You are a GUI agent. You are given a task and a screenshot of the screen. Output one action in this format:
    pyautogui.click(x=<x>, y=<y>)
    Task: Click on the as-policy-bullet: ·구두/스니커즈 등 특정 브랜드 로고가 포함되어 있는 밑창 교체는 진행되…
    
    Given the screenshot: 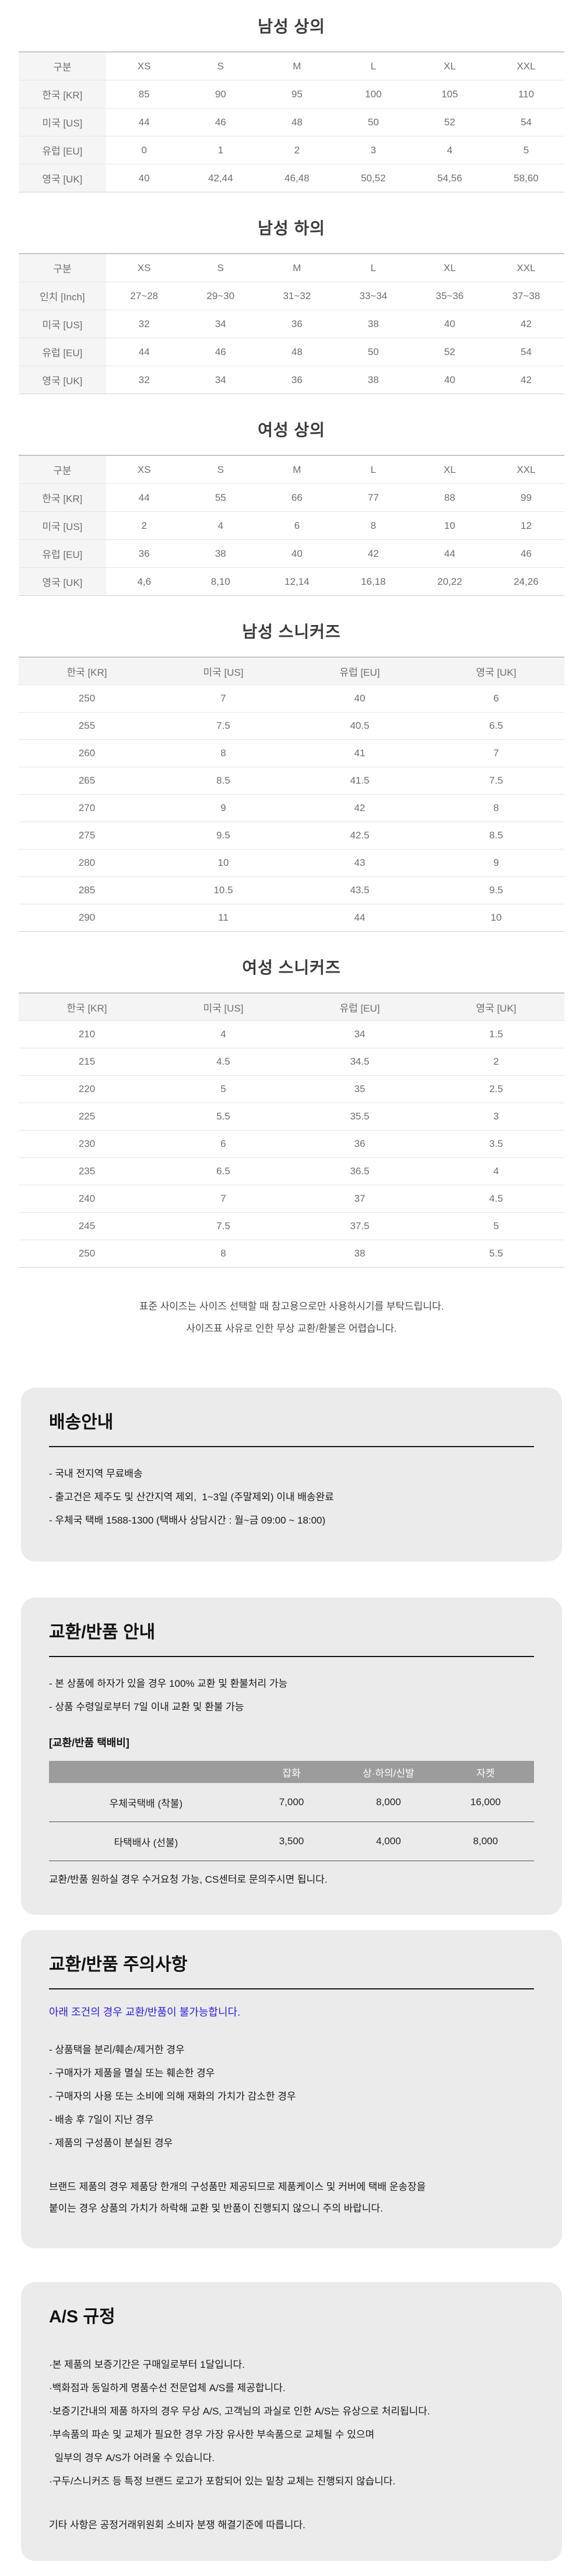 What is the action you would take?
    pyautogui.click(x=222, y=2481)
    